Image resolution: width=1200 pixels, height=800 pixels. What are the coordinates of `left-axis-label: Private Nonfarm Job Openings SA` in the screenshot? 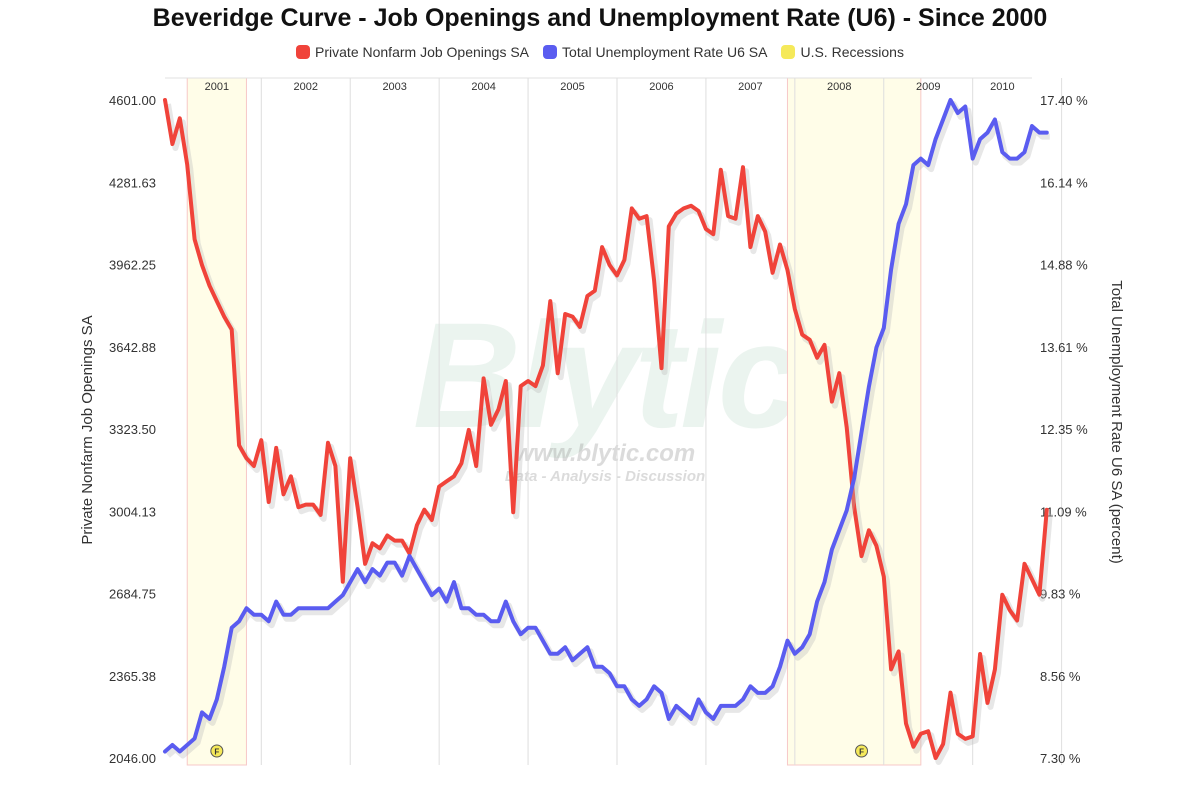 It's located at (87, 429).